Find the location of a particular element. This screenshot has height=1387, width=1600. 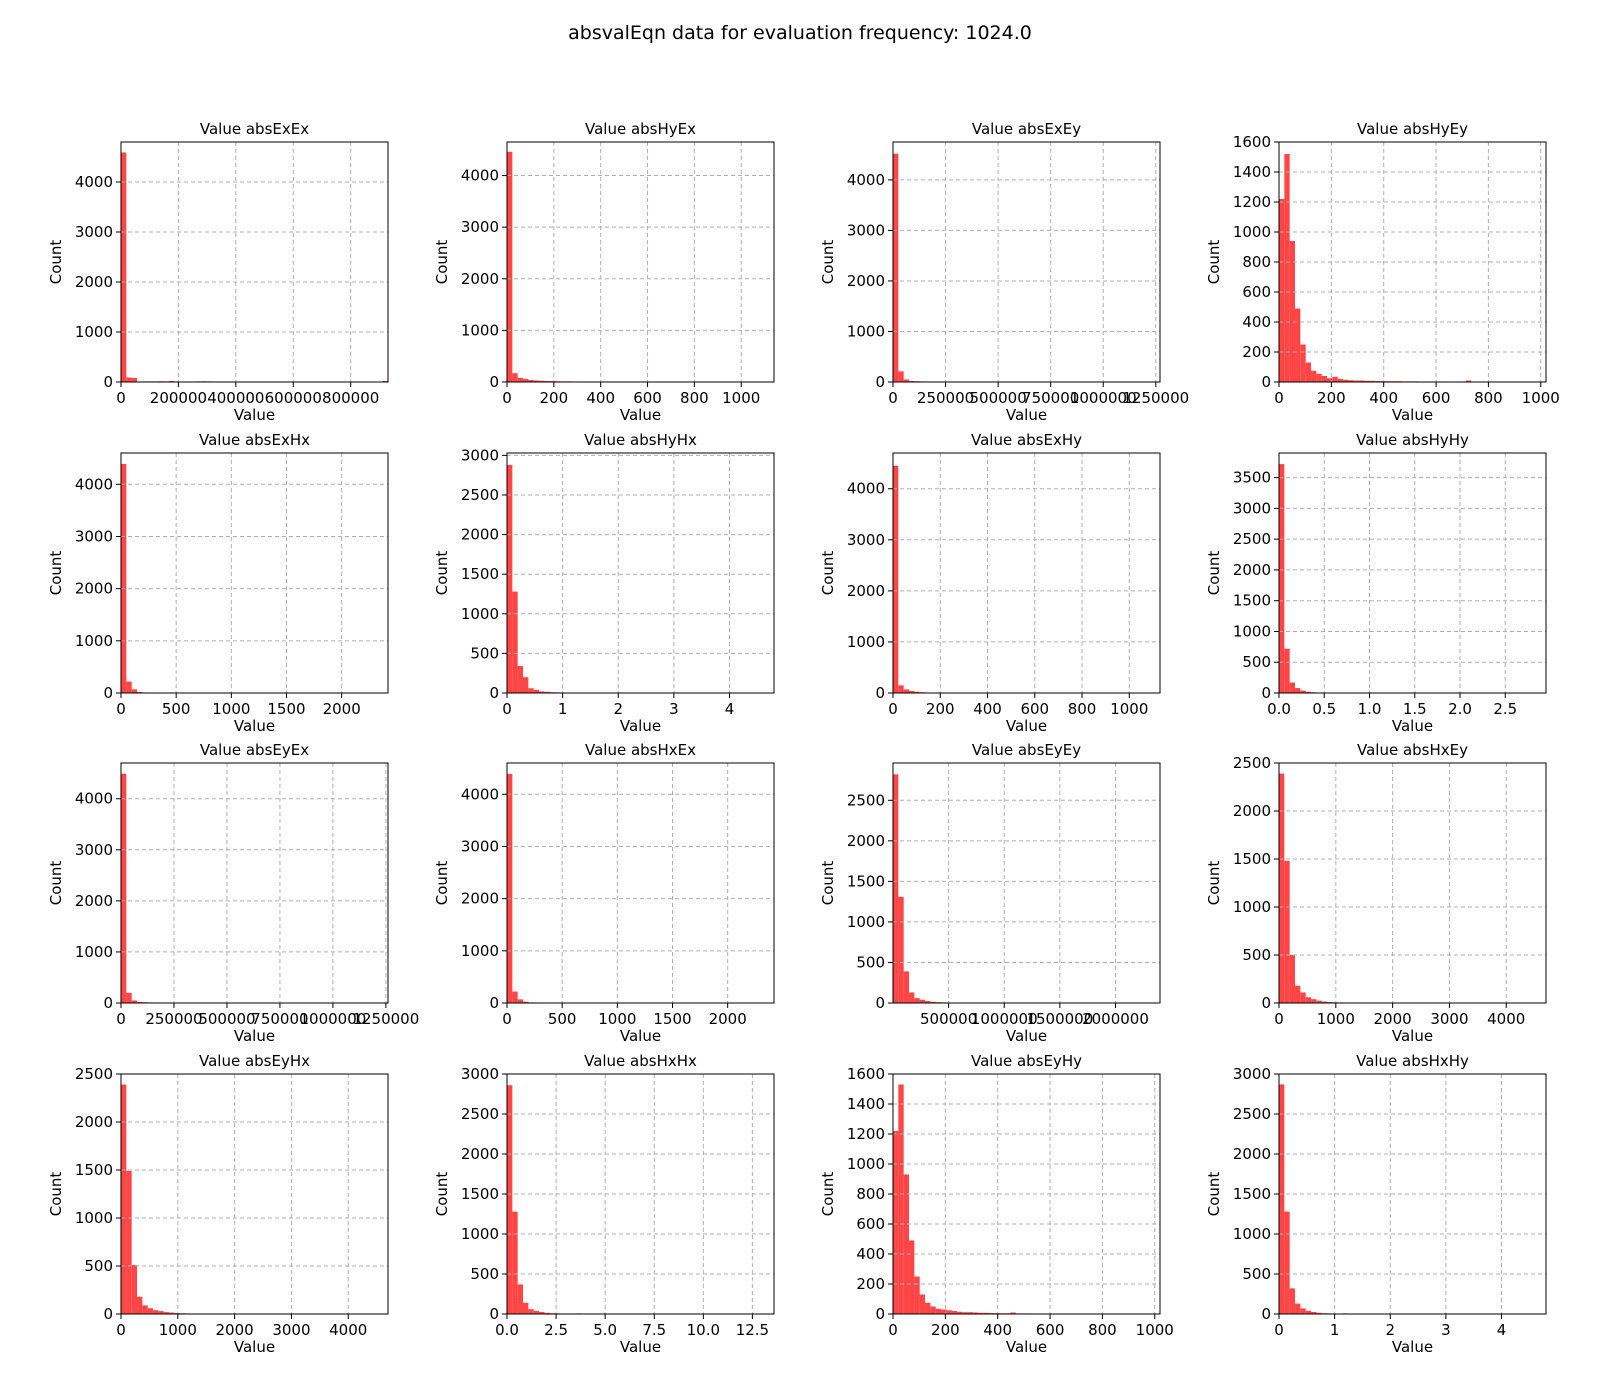

y-tick-label: 2500 is located at coordinates (94, 1074).